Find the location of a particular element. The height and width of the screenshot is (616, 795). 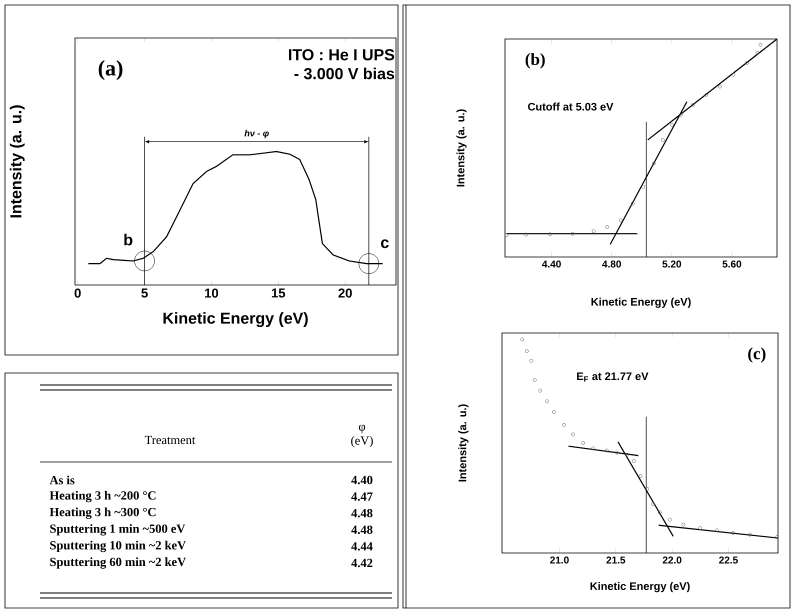

x-tick-label: 20 is located at coordinates (345, 293).